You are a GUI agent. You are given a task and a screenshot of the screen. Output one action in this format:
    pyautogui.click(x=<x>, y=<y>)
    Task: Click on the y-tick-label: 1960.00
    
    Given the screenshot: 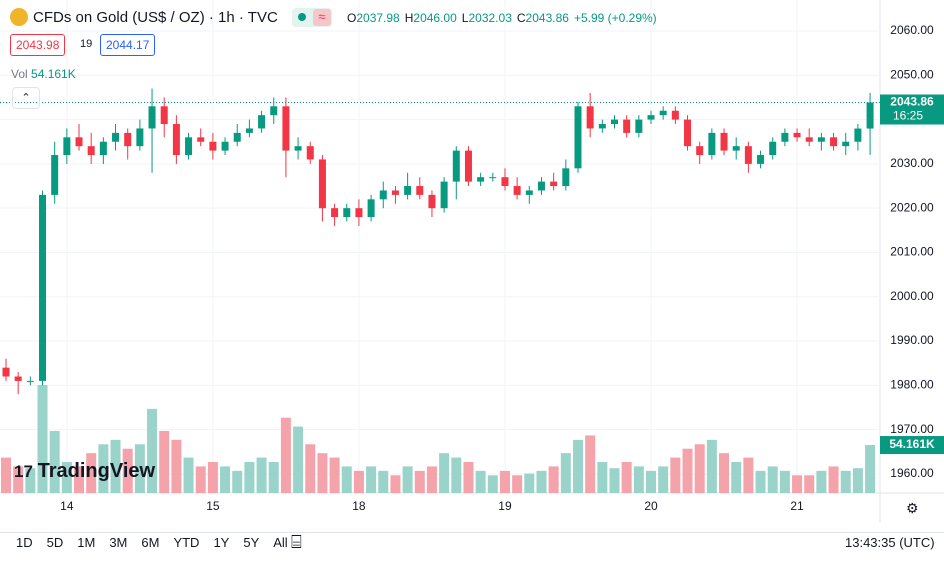 What is the action you would take?
    pyautogui.click(x=912, y=473)
    